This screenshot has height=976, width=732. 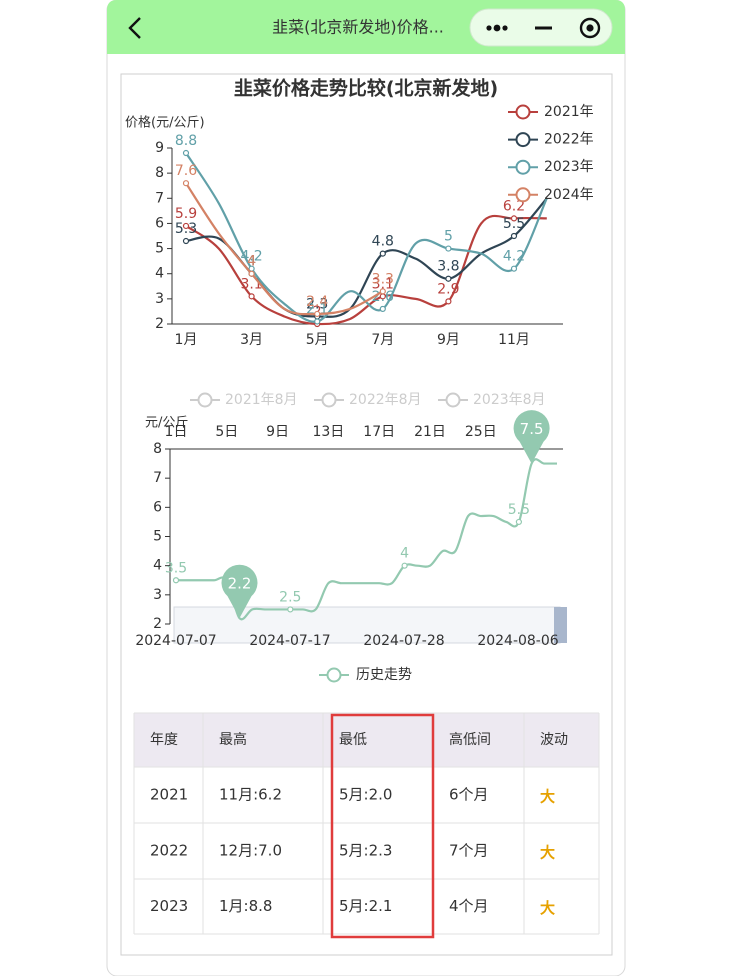 I want to click on zoom-label: 2024-07-28, so click(x=403, y=641).